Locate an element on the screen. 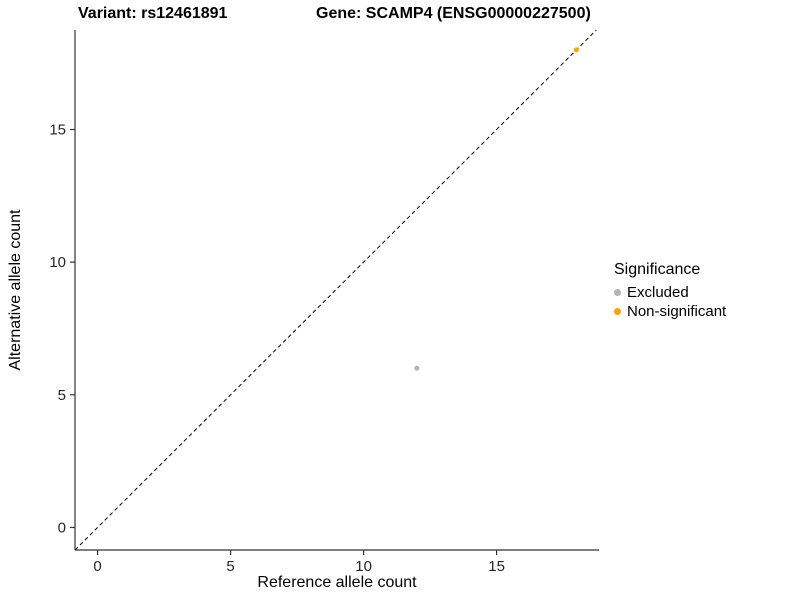 The width and height of the screenshot is (800, 600). data-point-excluded is located at coordinates (417, 368).